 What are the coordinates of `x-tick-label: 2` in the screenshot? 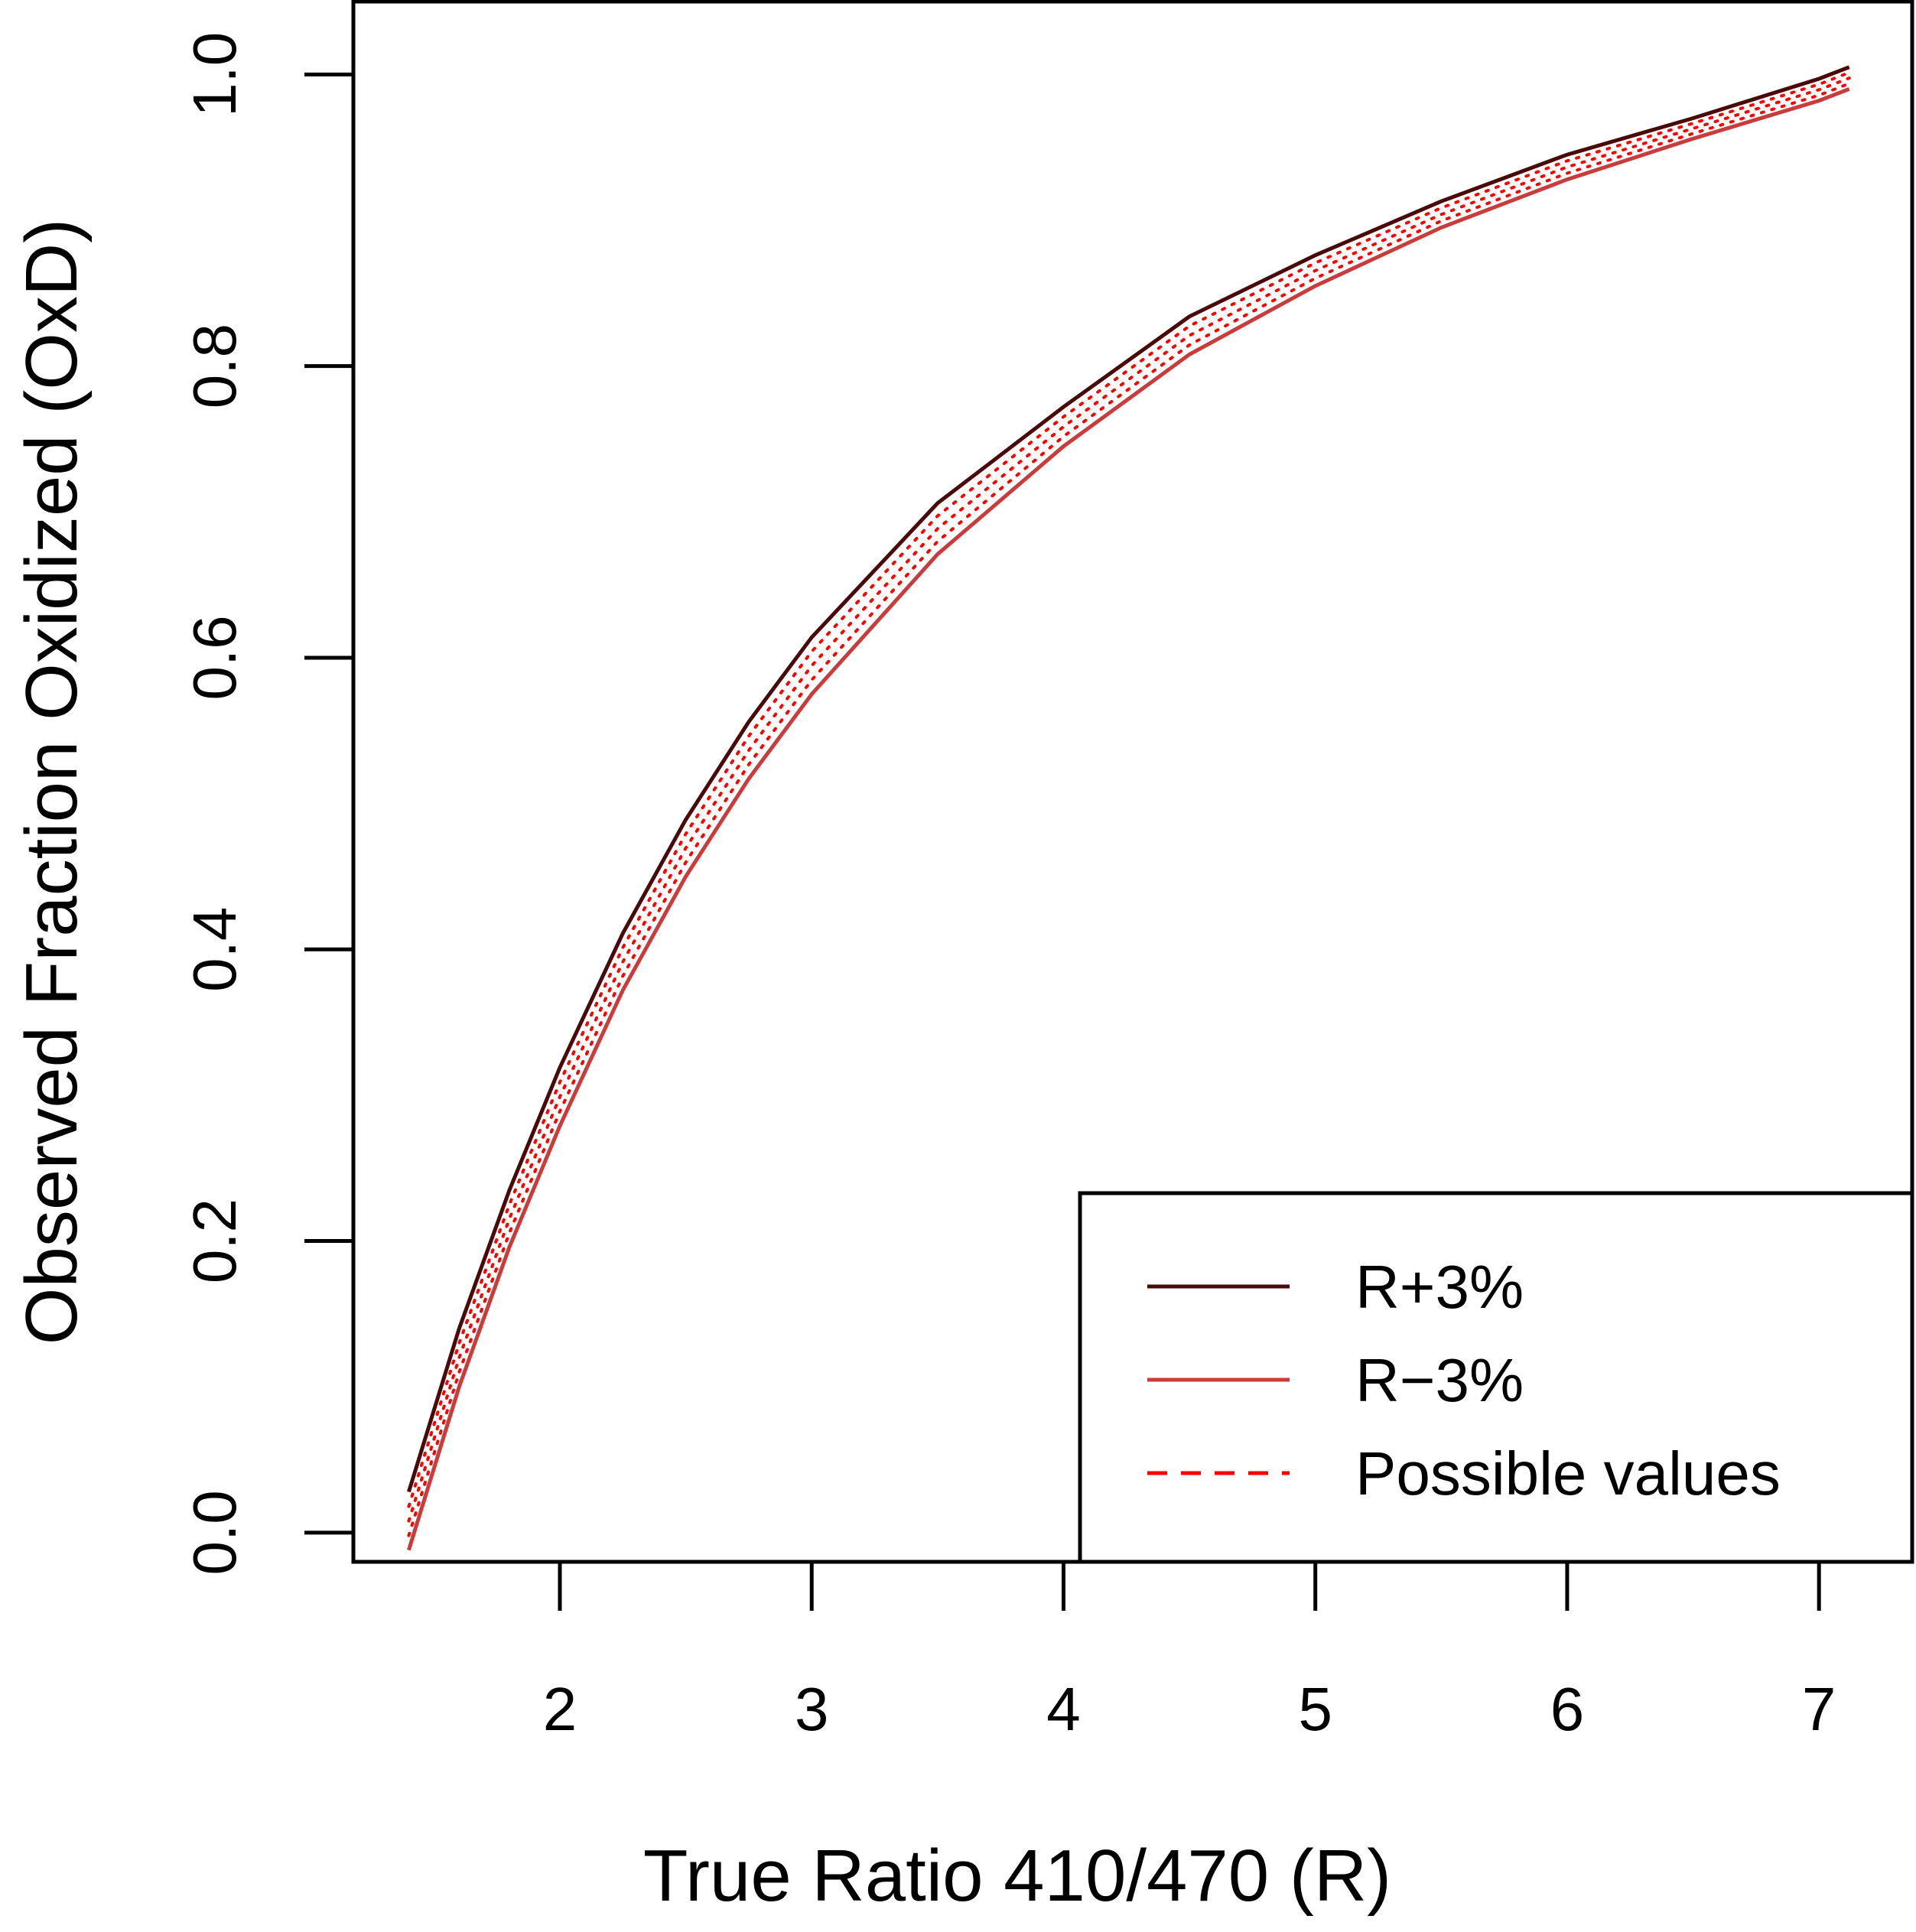 It's located at (560, 1709).